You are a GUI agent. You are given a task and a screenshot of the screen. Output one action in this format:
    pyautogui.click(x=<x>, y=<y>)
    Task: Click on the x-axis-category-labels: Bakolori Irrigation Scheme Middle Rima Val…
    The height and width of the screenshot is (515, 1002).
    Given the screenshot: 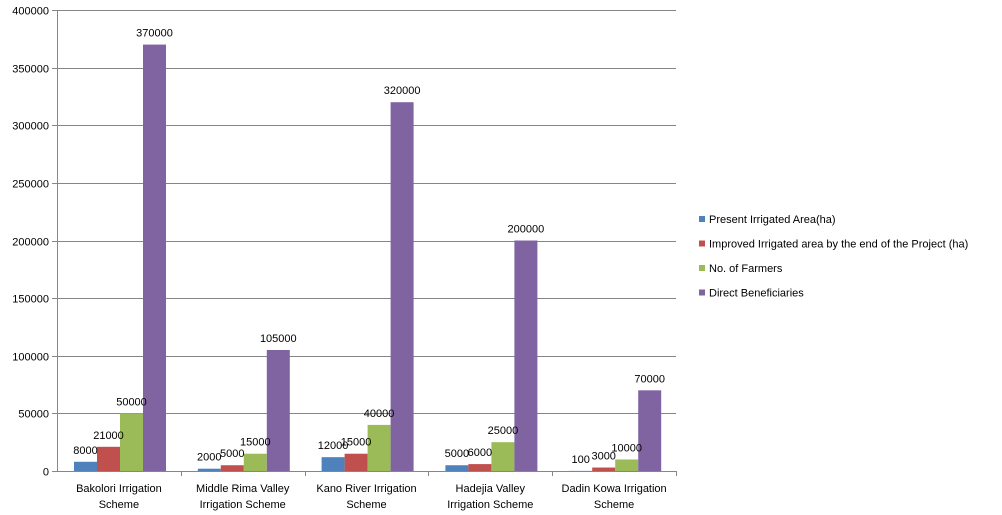 What is the action you would take?
    pyautogui.click(x=371, y=497)
    